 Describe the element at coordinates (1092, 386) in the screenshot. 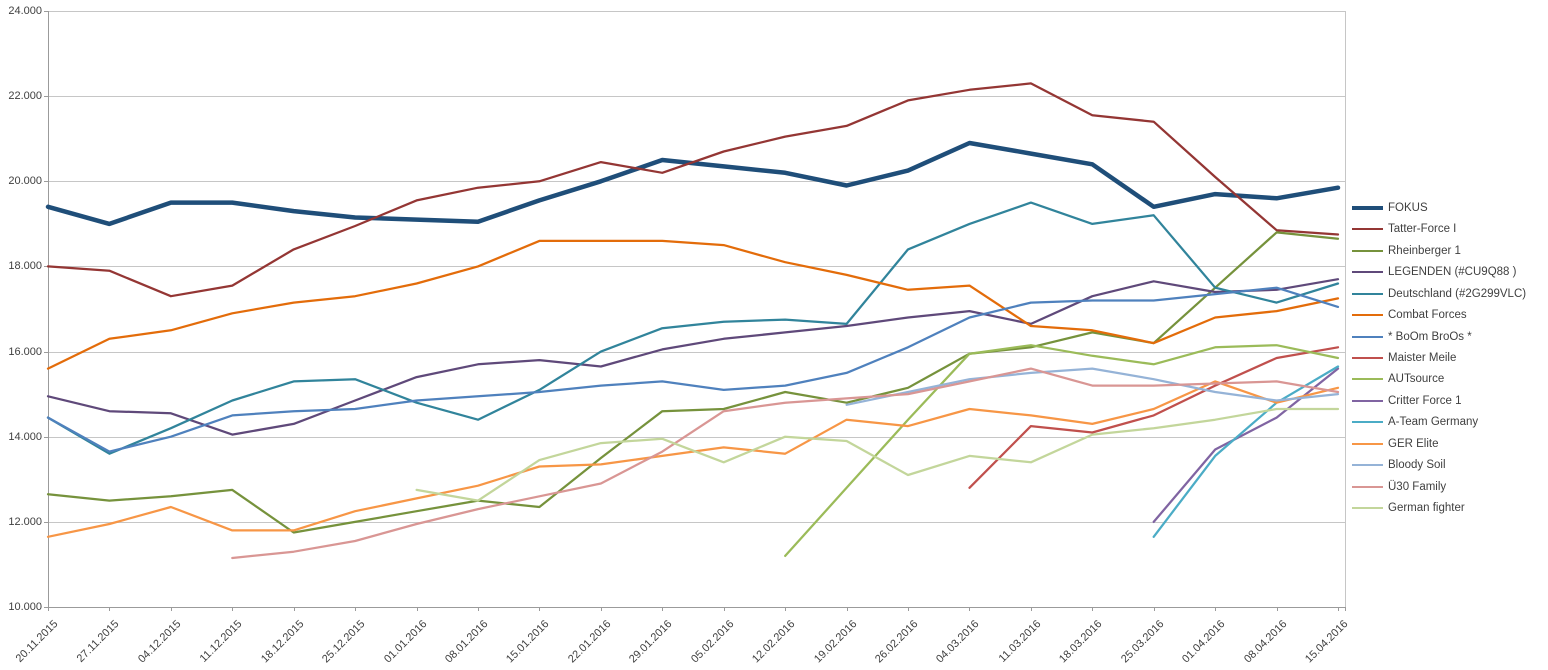

I see `series-line-bloody-soil` at that location.